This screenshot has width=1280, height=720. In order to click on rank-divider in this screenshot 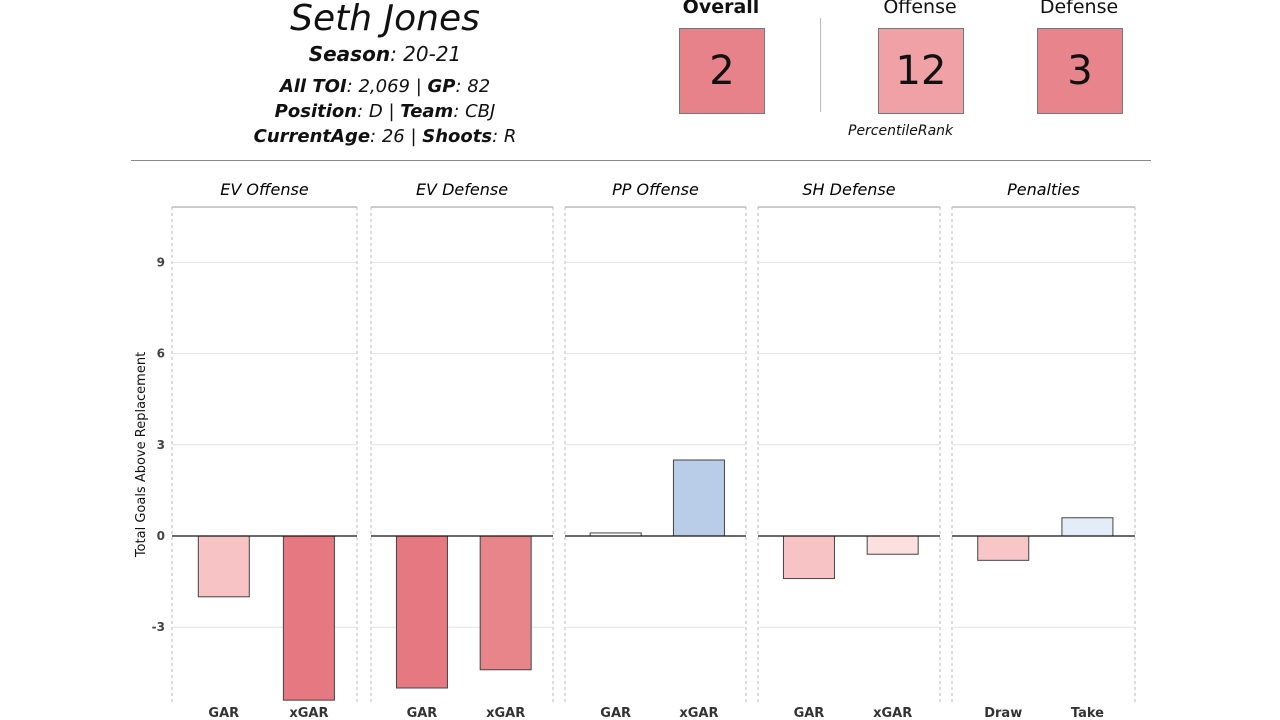, I will do `click(820, 65)`.